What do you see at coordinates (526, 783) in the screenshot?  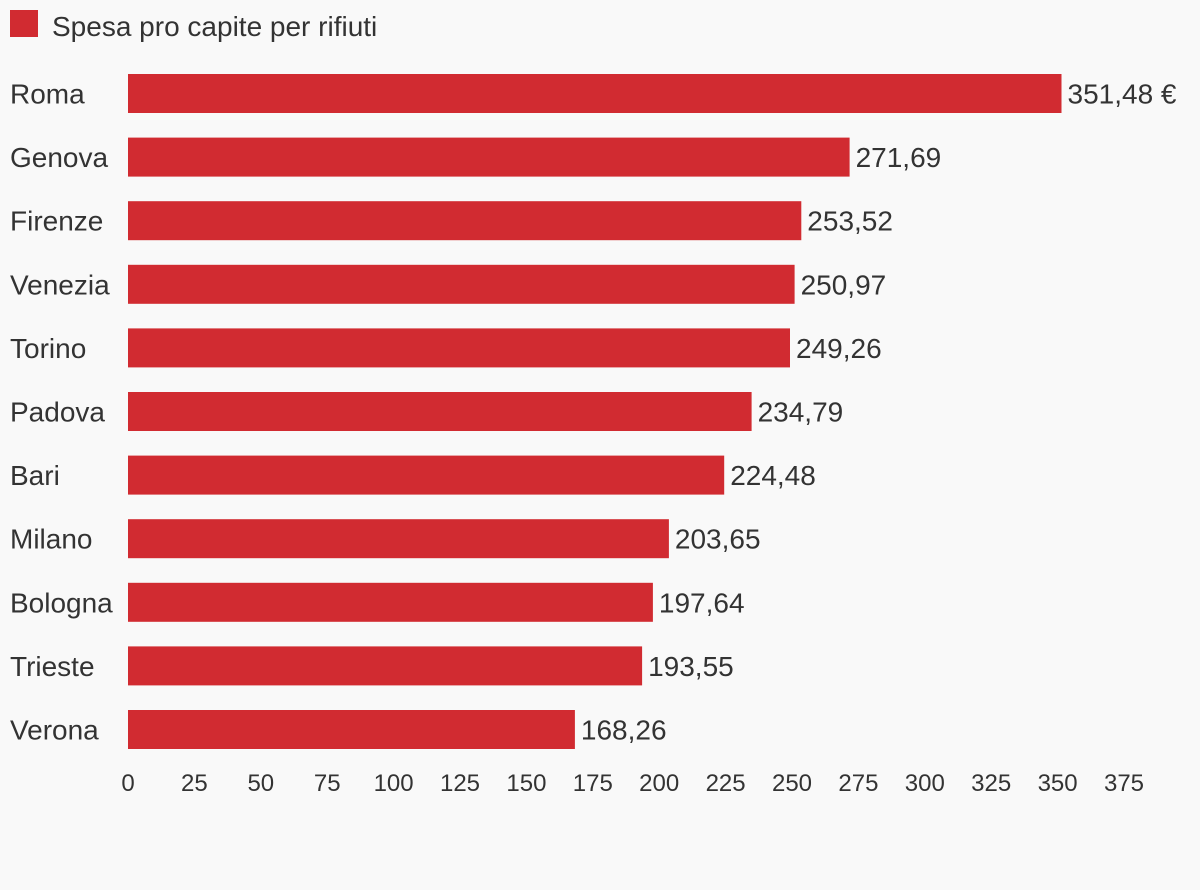 I see `x-tick-label: 150` at bounding box center [526, 783].